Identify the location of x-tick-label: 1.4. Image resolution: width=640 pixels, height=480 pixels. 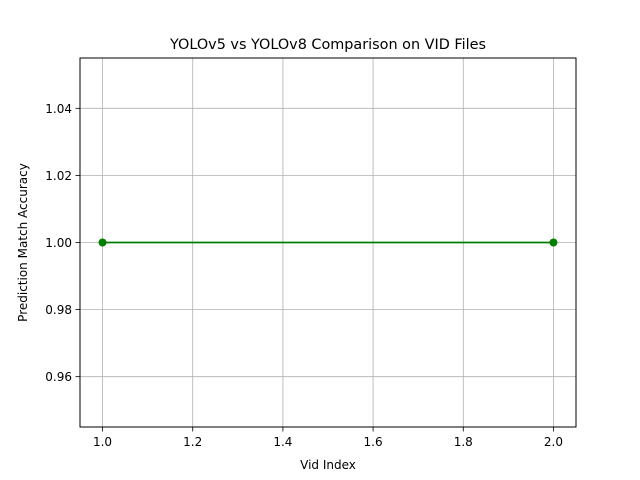
(282, 442).